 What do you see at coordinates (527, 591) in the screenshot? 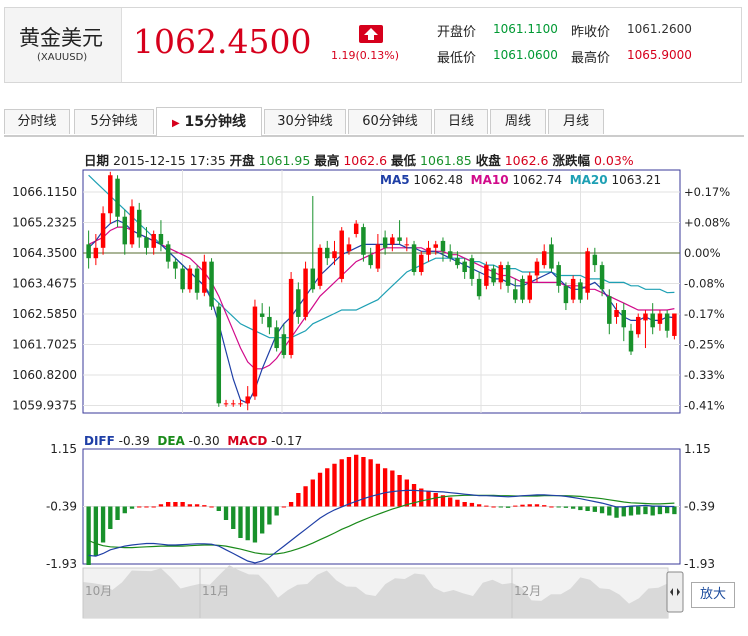
I see `navigator-month-label: 12月` at bounding box center [527, 591].